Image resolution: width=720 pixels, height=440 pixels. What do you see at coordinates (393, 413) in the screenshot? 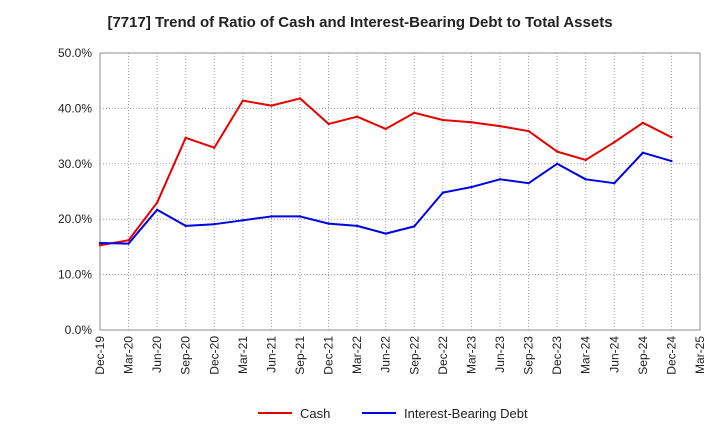
I see `legend: Cash Interest-Bearing Debt` at bounding box center [393, 413].